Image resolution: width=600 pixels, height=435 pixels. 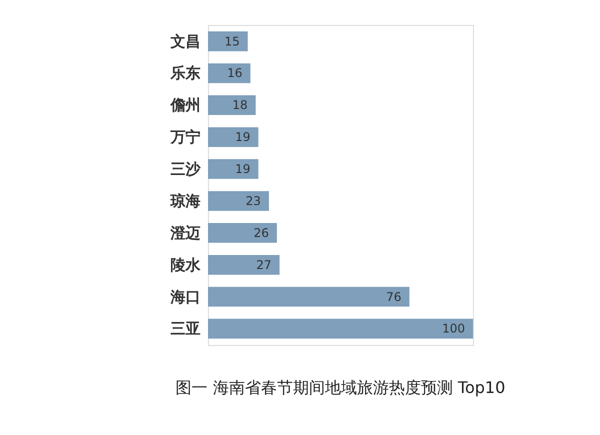 I want to click on data-label: 23, so click(x=253, y=201).